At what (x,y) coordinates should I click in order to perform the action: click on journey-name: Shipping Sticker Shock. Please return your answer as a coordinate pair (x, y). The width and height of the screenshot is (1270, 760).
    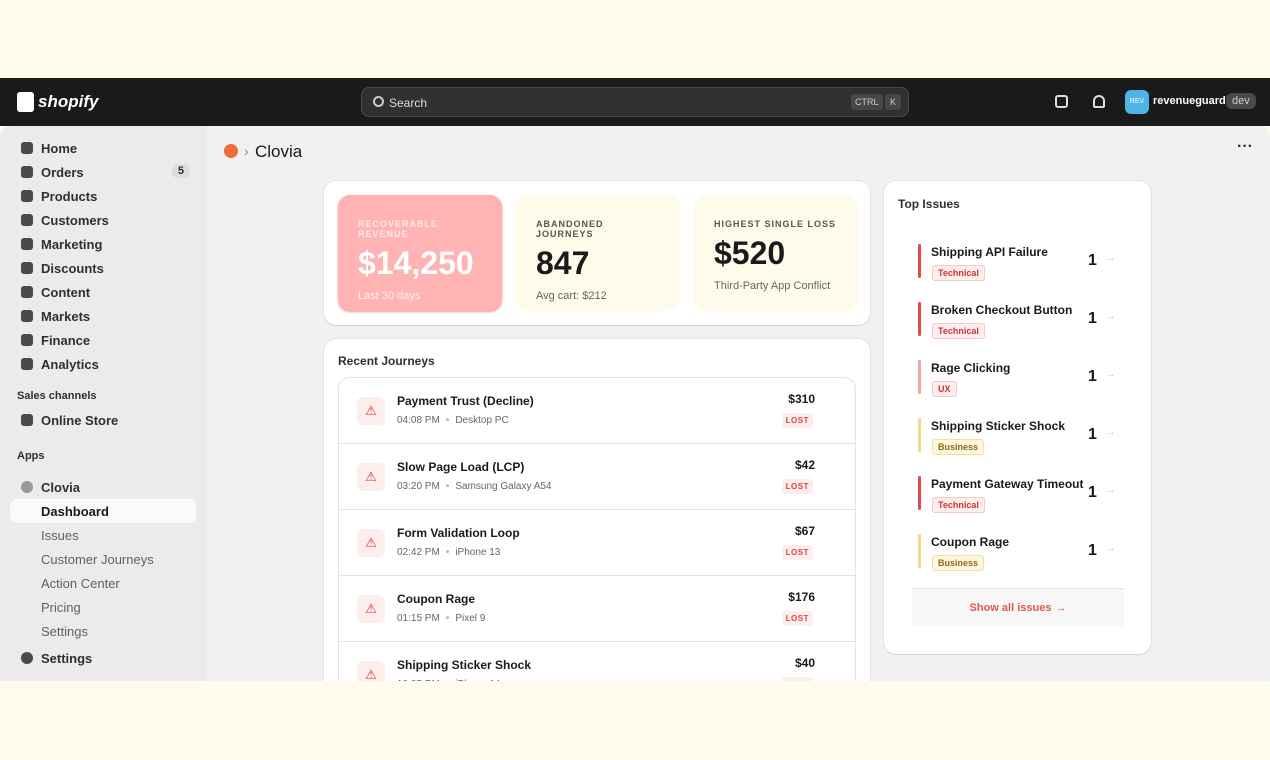
    Looking at the image, I should click on (464, 665).